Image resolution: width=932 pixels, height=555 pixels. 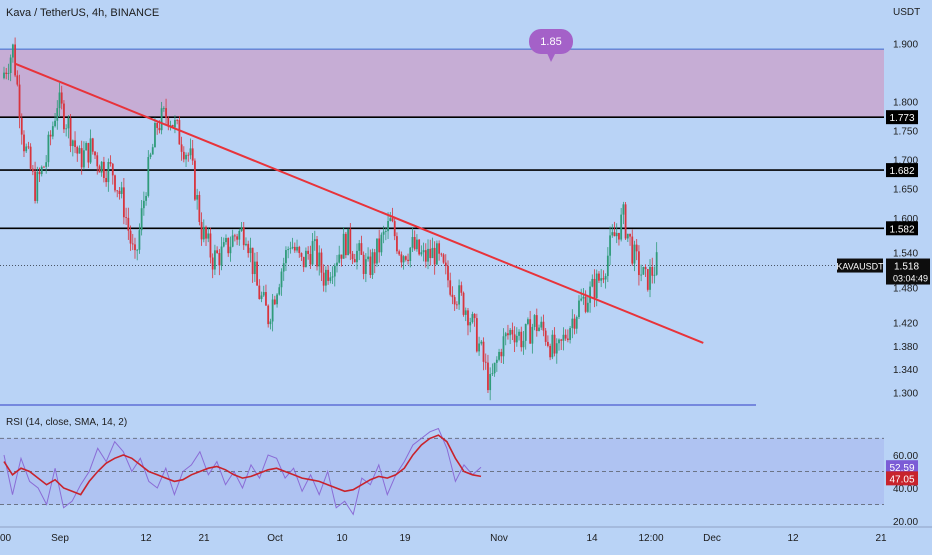 I want to click on current-price-badge, so click(x=908, y=271).